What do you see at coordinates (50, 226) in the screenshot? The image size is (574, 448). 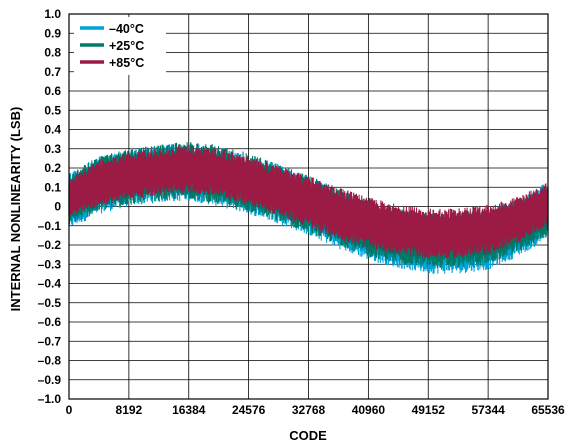 I see `y-tick-label: –0.1` at bounding box center [50, 226].